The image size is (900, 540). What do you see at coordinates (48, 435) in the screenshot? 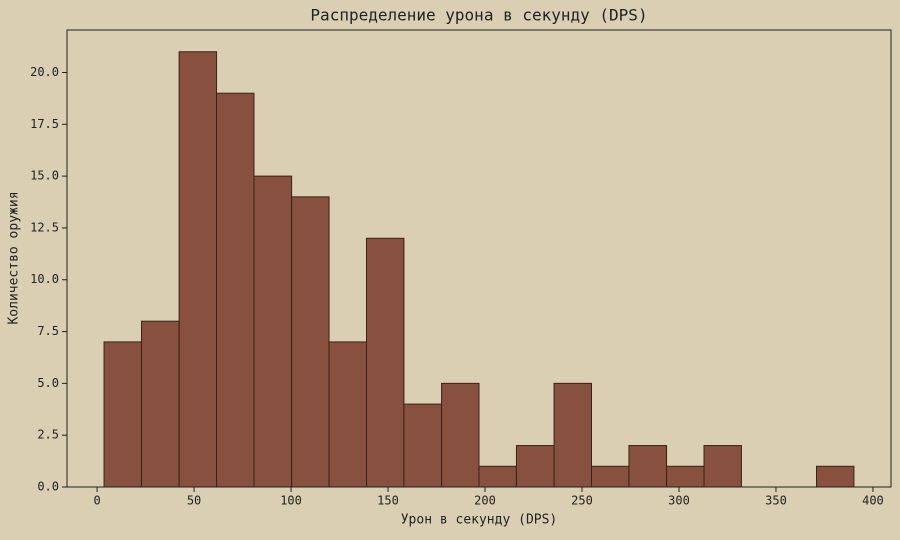
I see `y-tick-label: 2.5` at bounding box center [48, 435].